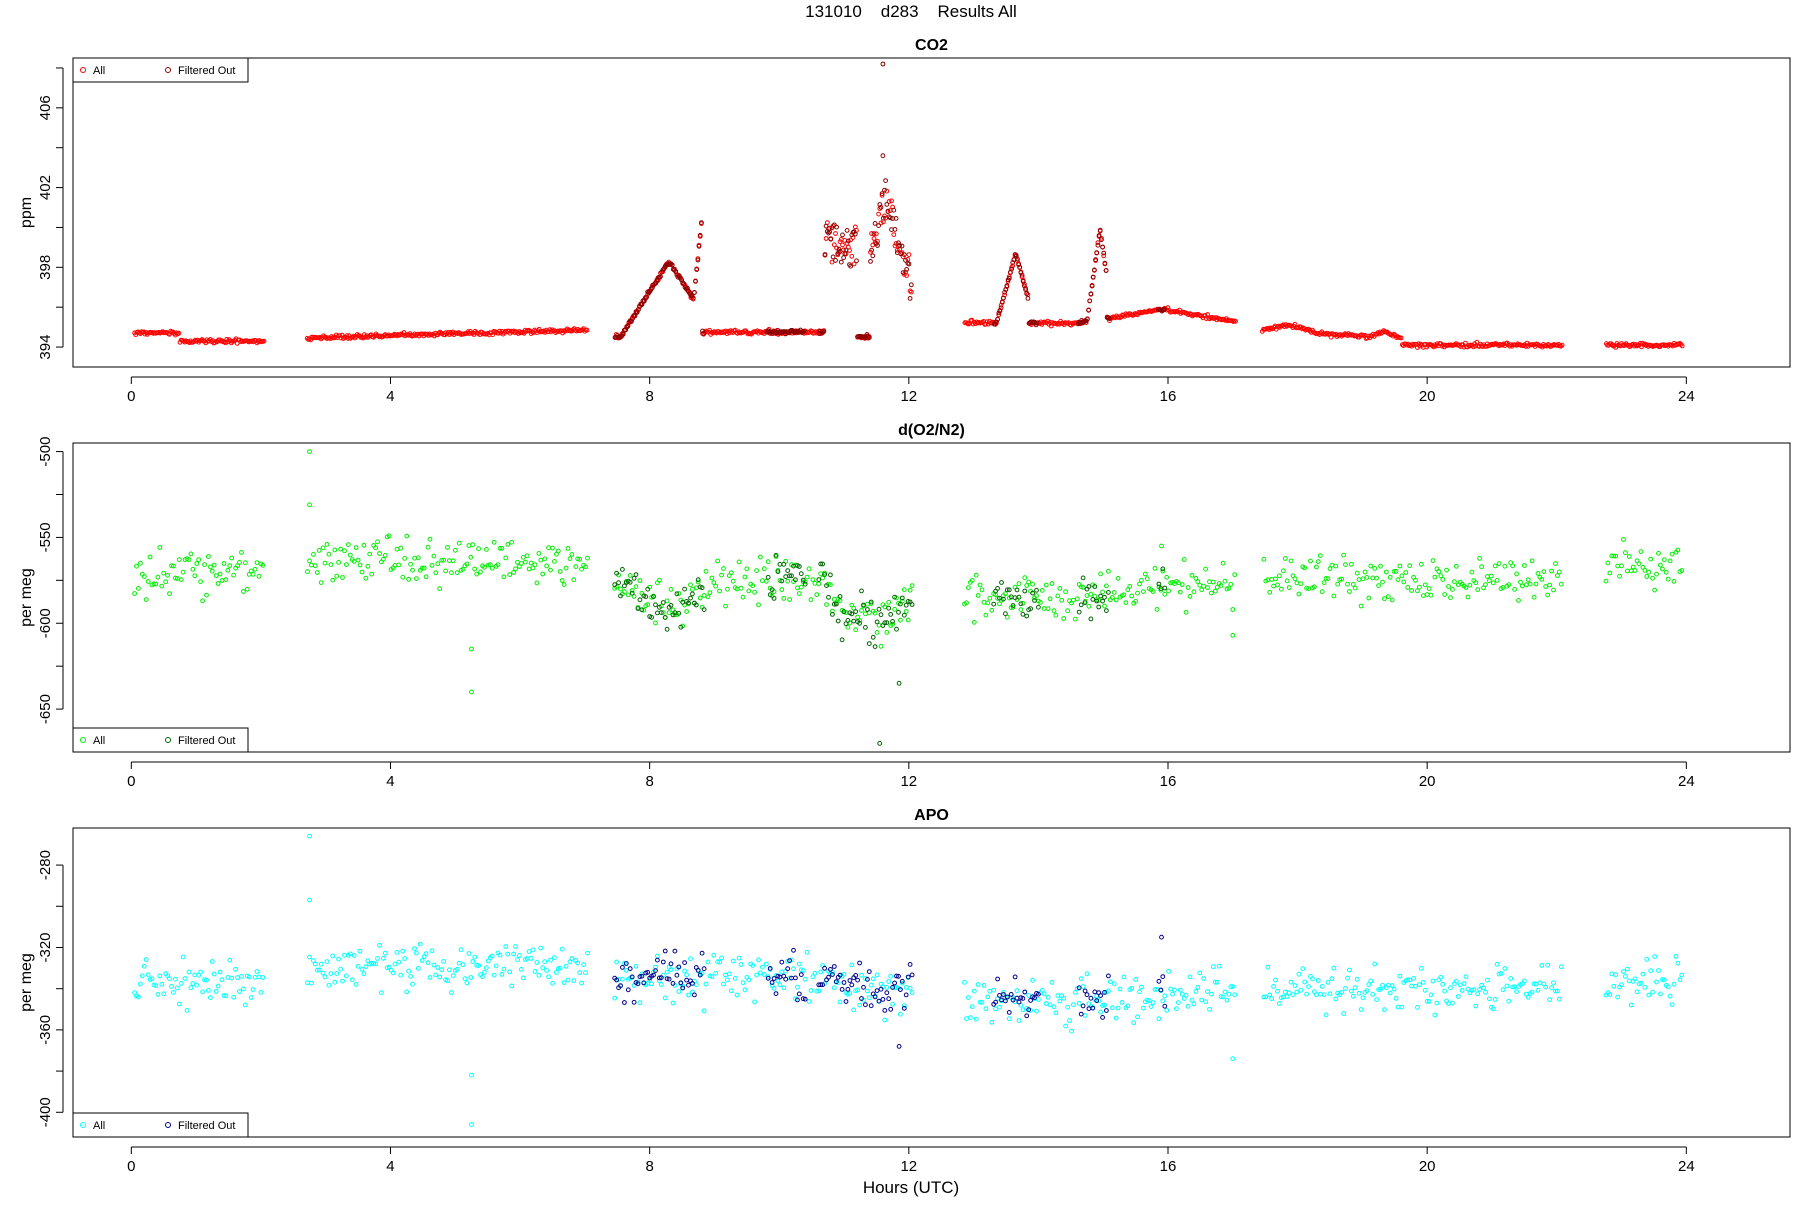 Image resolution: width=1800 pixels, height=1205 pixels. I want to click on y-tick-label: 402, so click(45, 187).